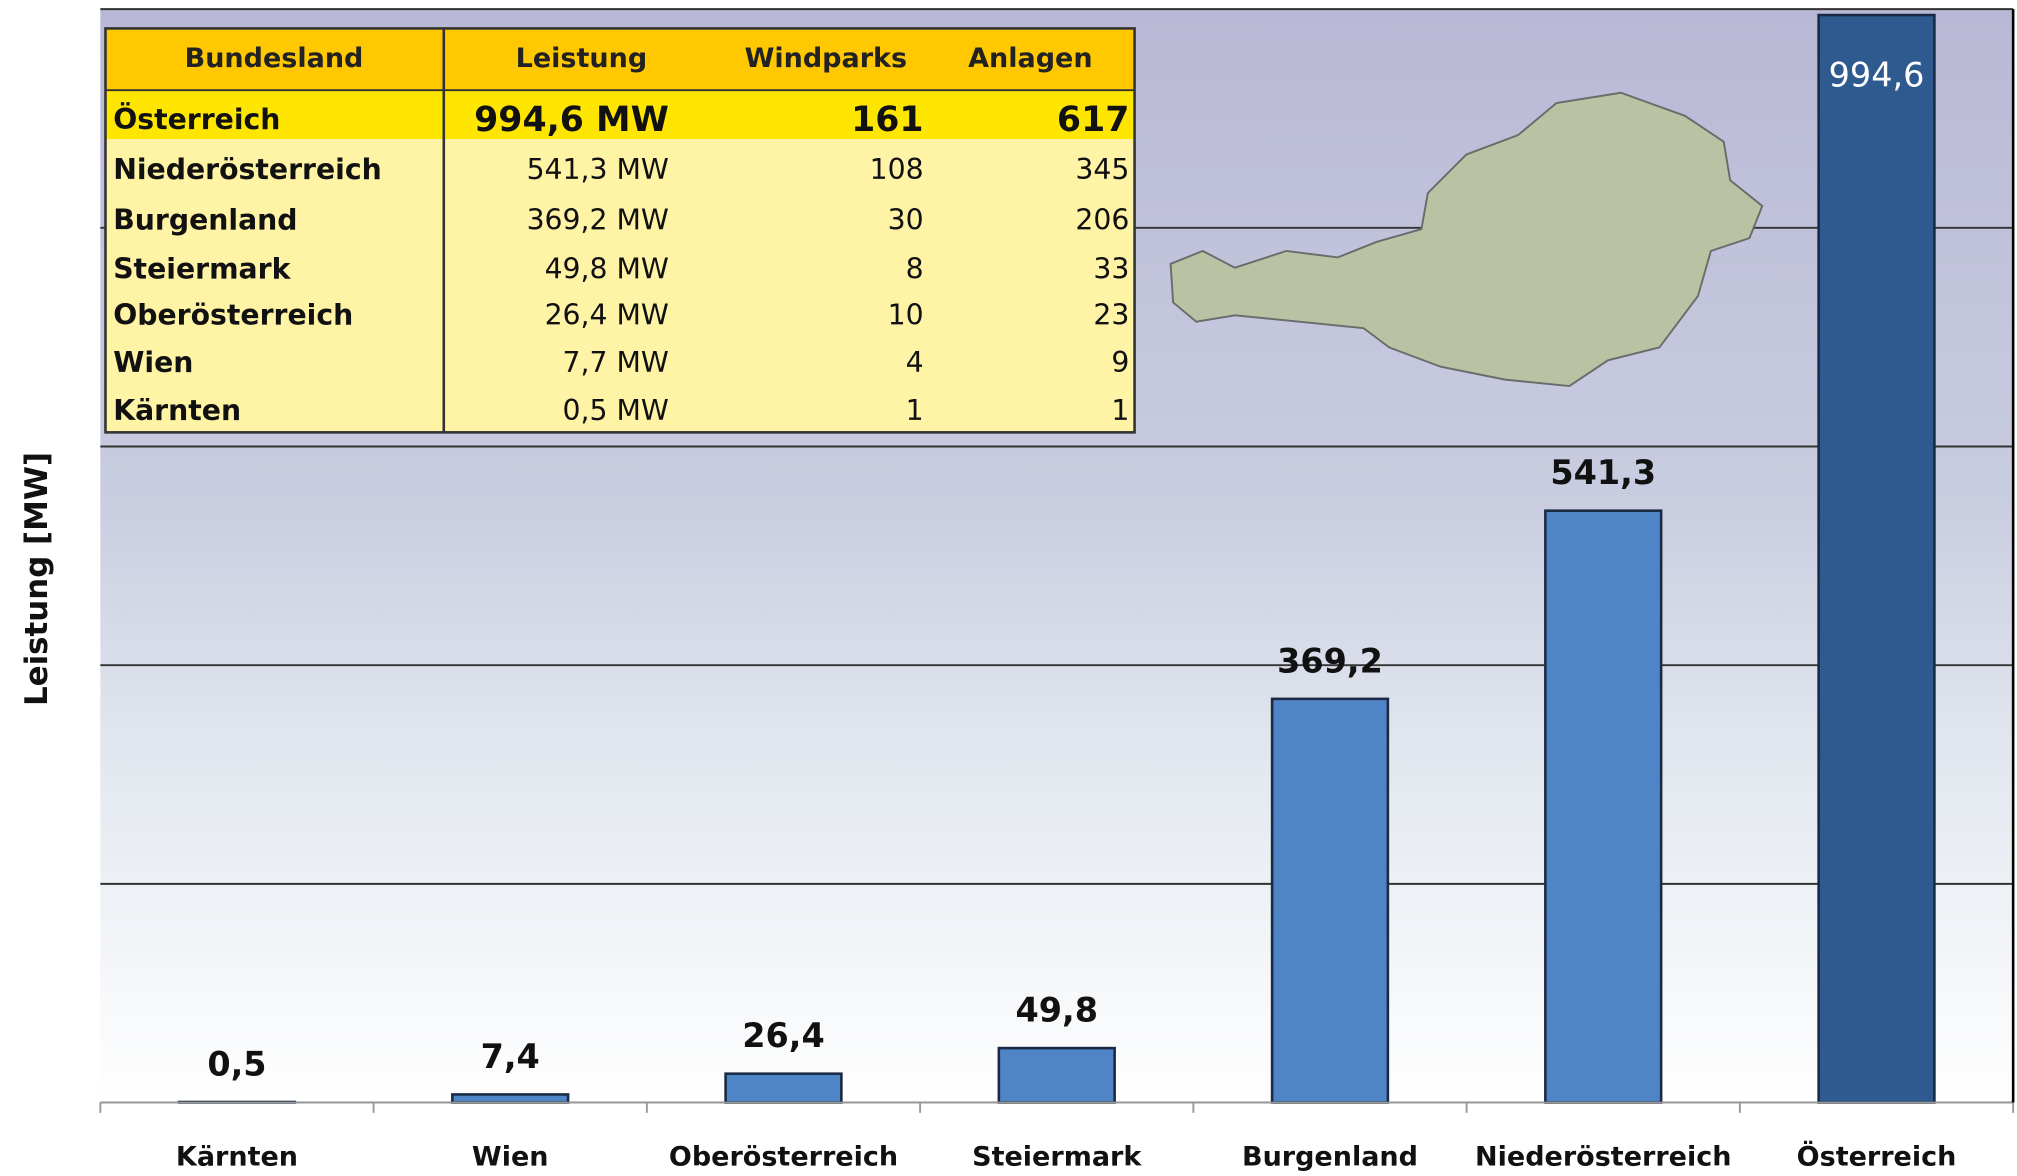  Describe the element at coordinates (598, 219) in the screenshot. I see `table-cell: 369,2 MW` at that location.